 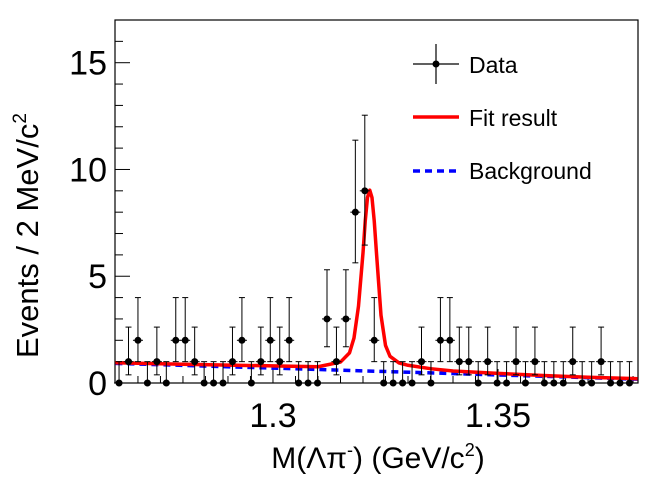 I want to click on x-axis-title: M(Λπ-) (GeV/c2), so click(x=377, y=457).